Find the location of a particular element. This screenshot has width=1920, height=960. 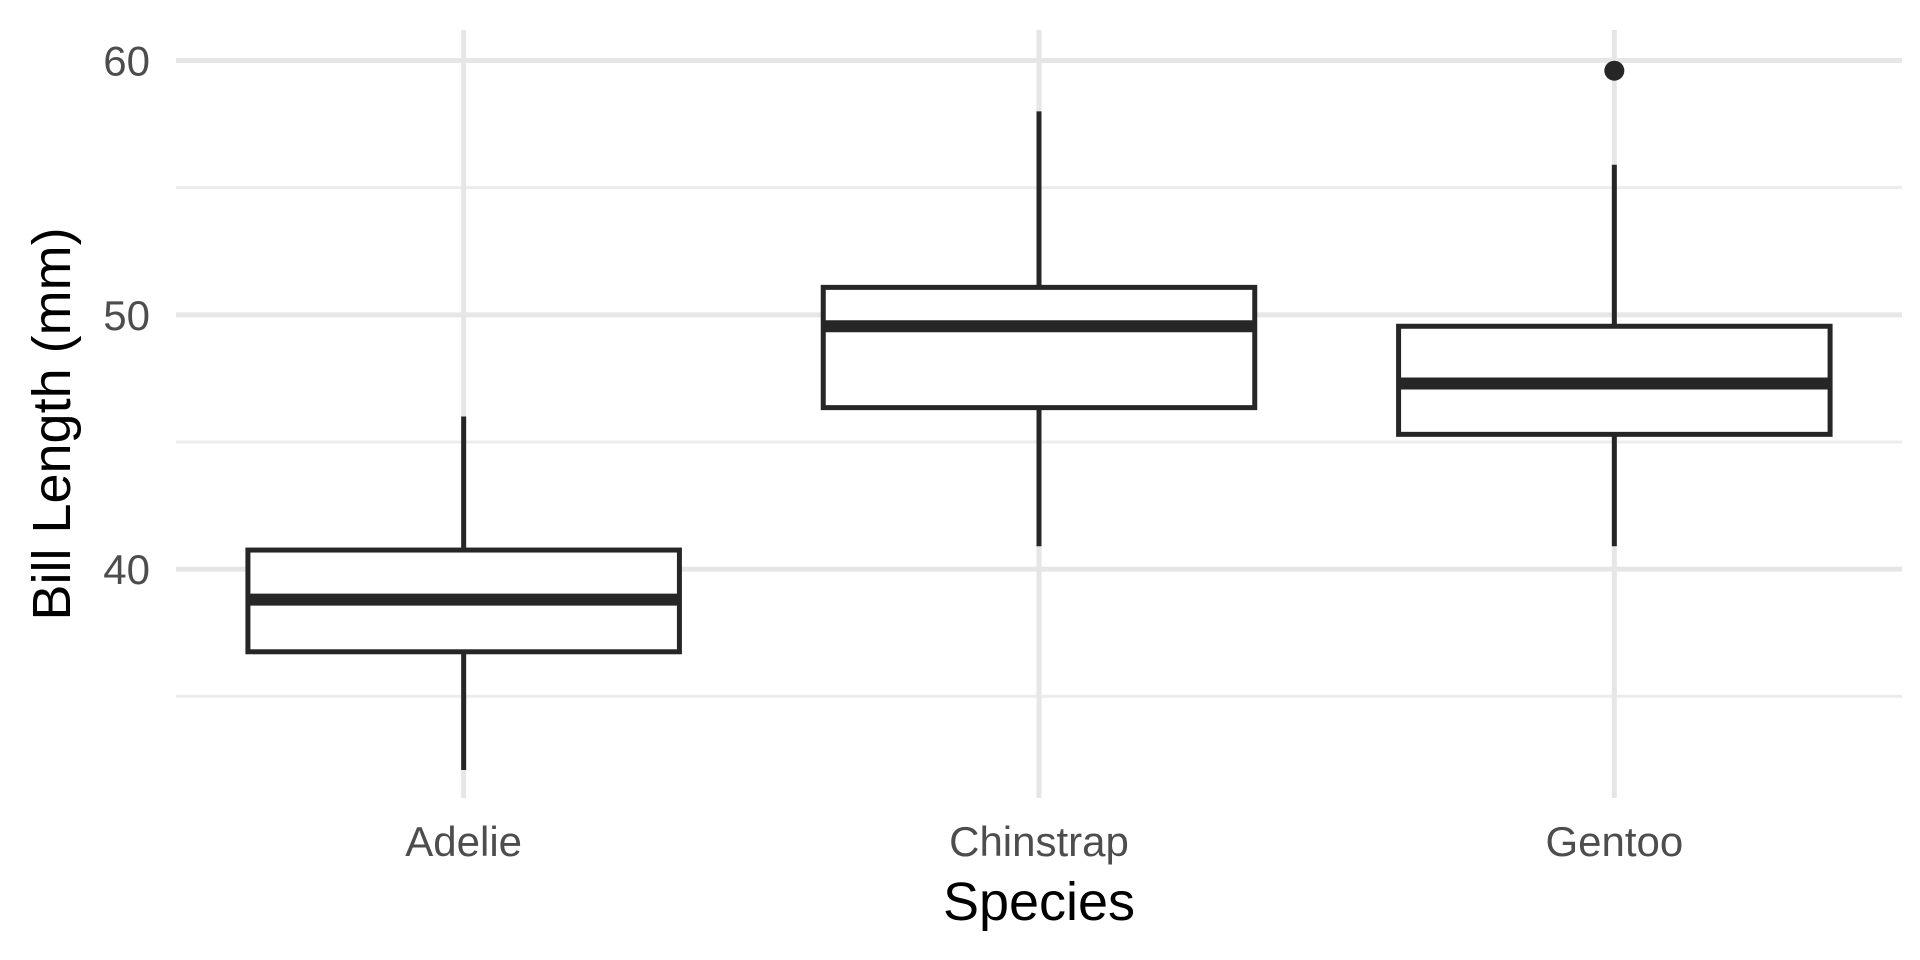

y-tick-label: 50 is located at coordinates (126, 315).